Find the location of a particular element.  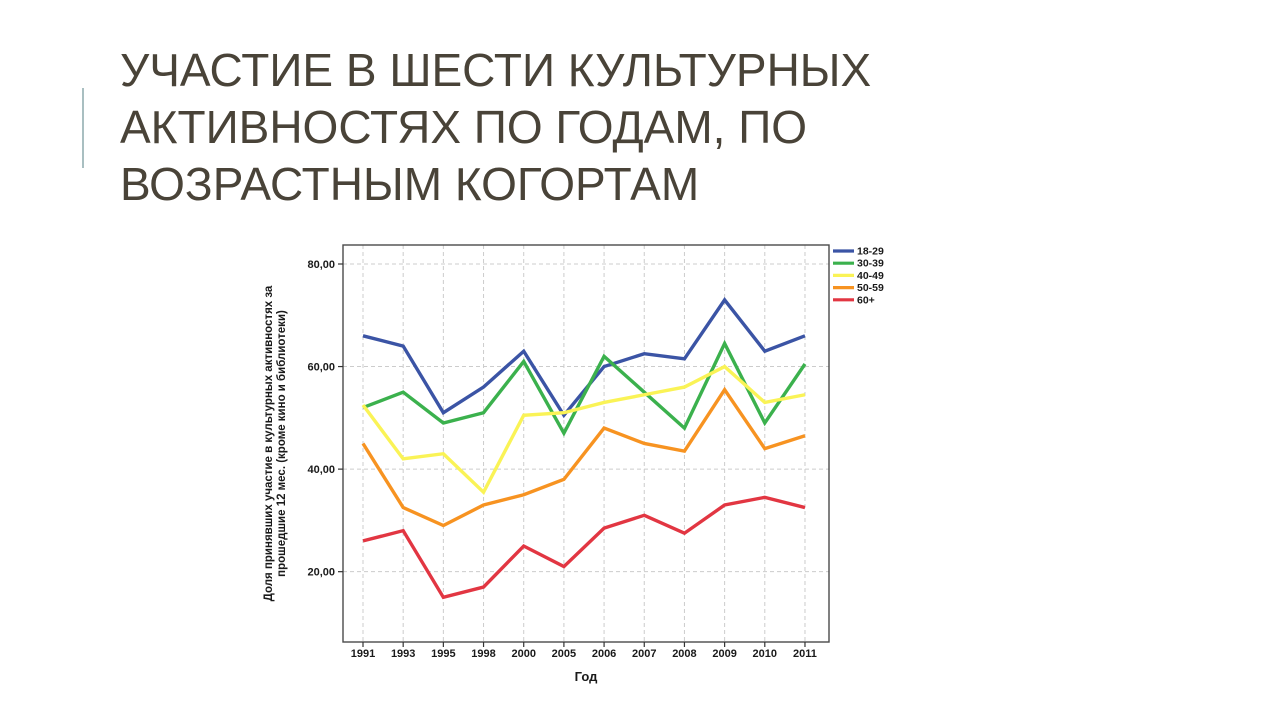

y-tick-label: 20,00 is located at coordinates (321, 573).